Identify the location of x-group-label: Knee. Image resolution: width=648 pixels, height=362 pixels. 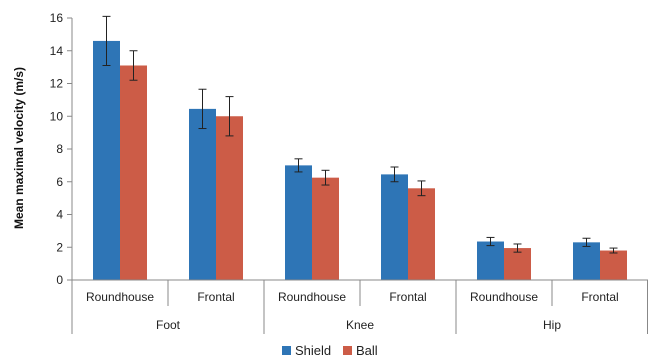
(360, 325).